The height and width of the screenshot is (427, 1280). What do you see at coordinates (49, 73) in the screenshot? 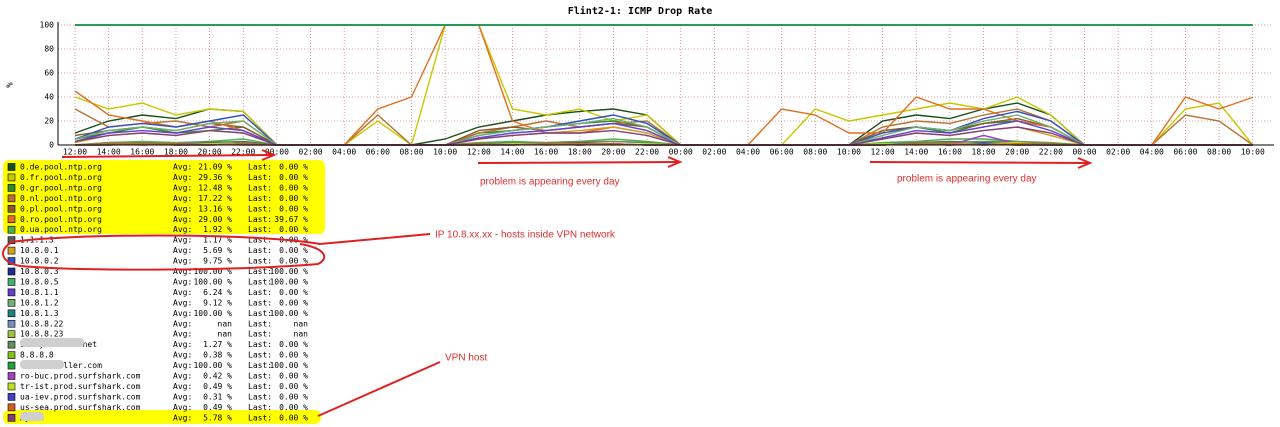
I see `y-tick-label: 60` at bounding box center [49, 73].